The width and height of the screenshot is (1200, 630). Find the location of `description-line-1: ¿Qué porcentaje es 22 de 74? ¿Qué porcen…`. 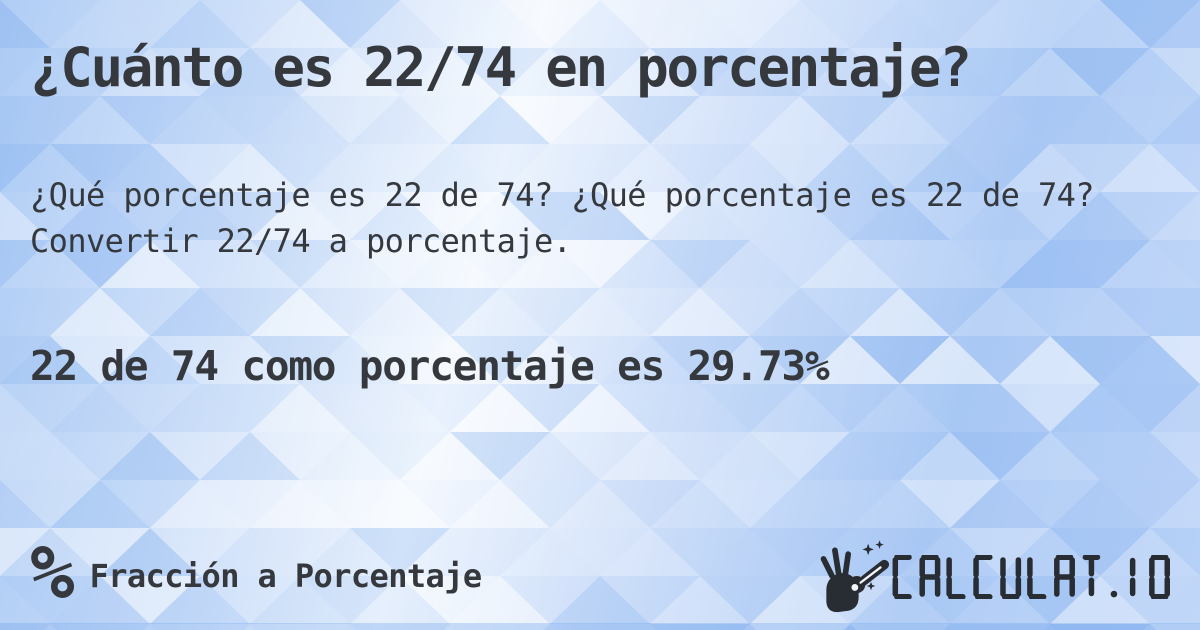

description-line-1: ¿Qué porcentaje es 22 de 74? ¿Qué porcen… is located at coordinates (562, 195).